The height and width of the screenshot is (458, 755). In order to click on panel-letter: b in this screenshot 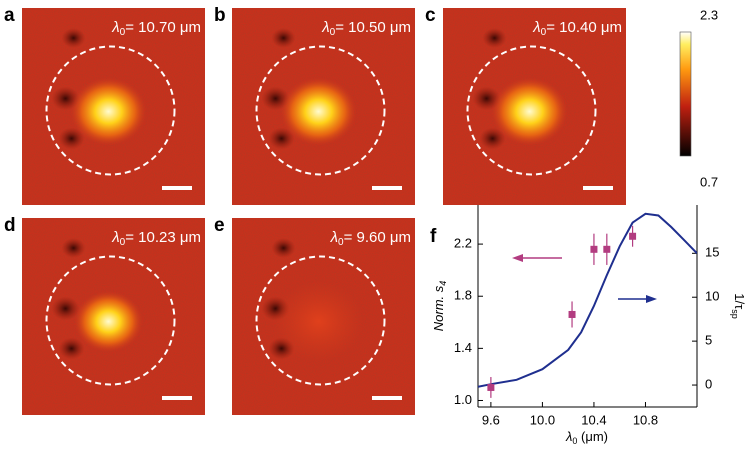, I will do `click(220, 15)`.